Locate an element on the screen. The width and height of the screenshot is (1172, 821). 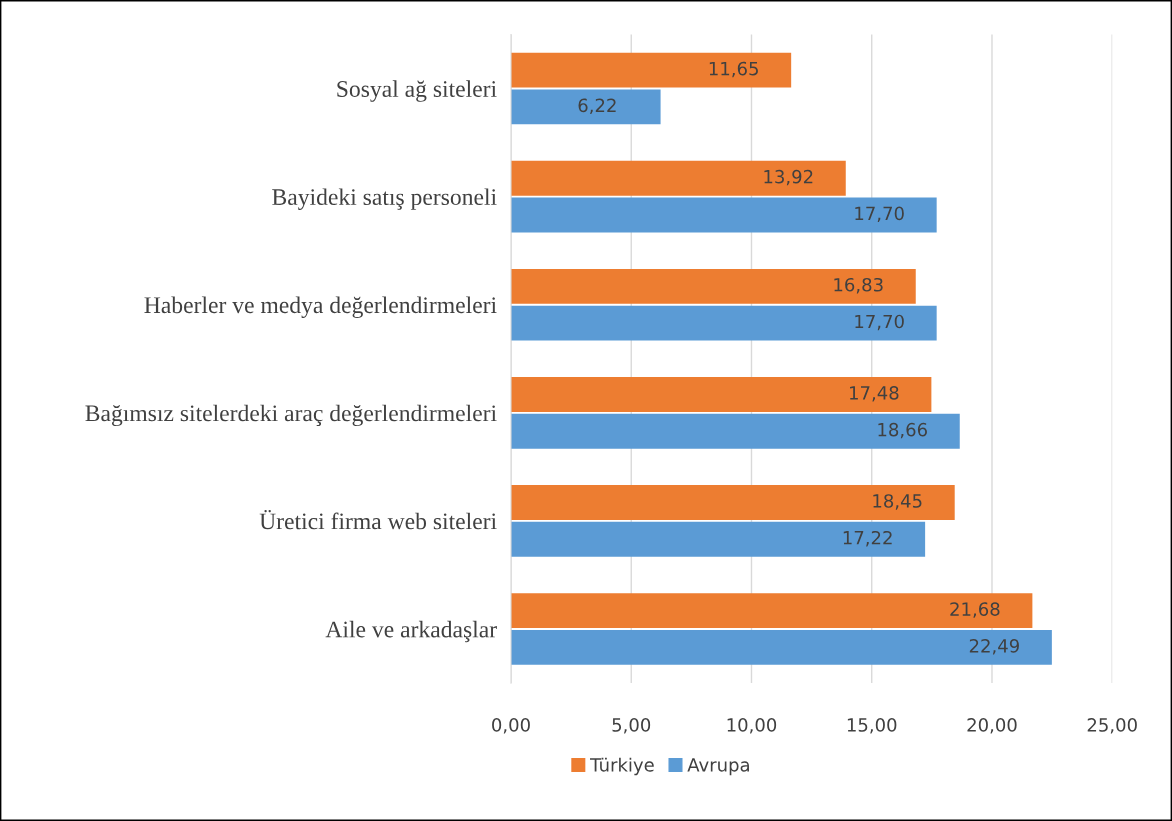
legend-label: Türkiye is located at coordinates (622, 766).